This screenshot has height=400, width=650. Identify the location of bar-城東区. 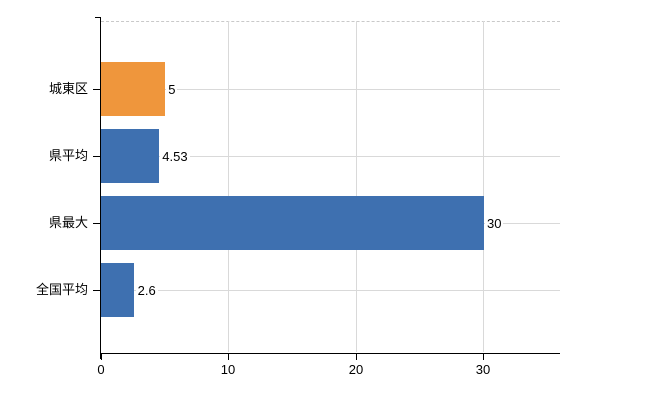
(133, 89).